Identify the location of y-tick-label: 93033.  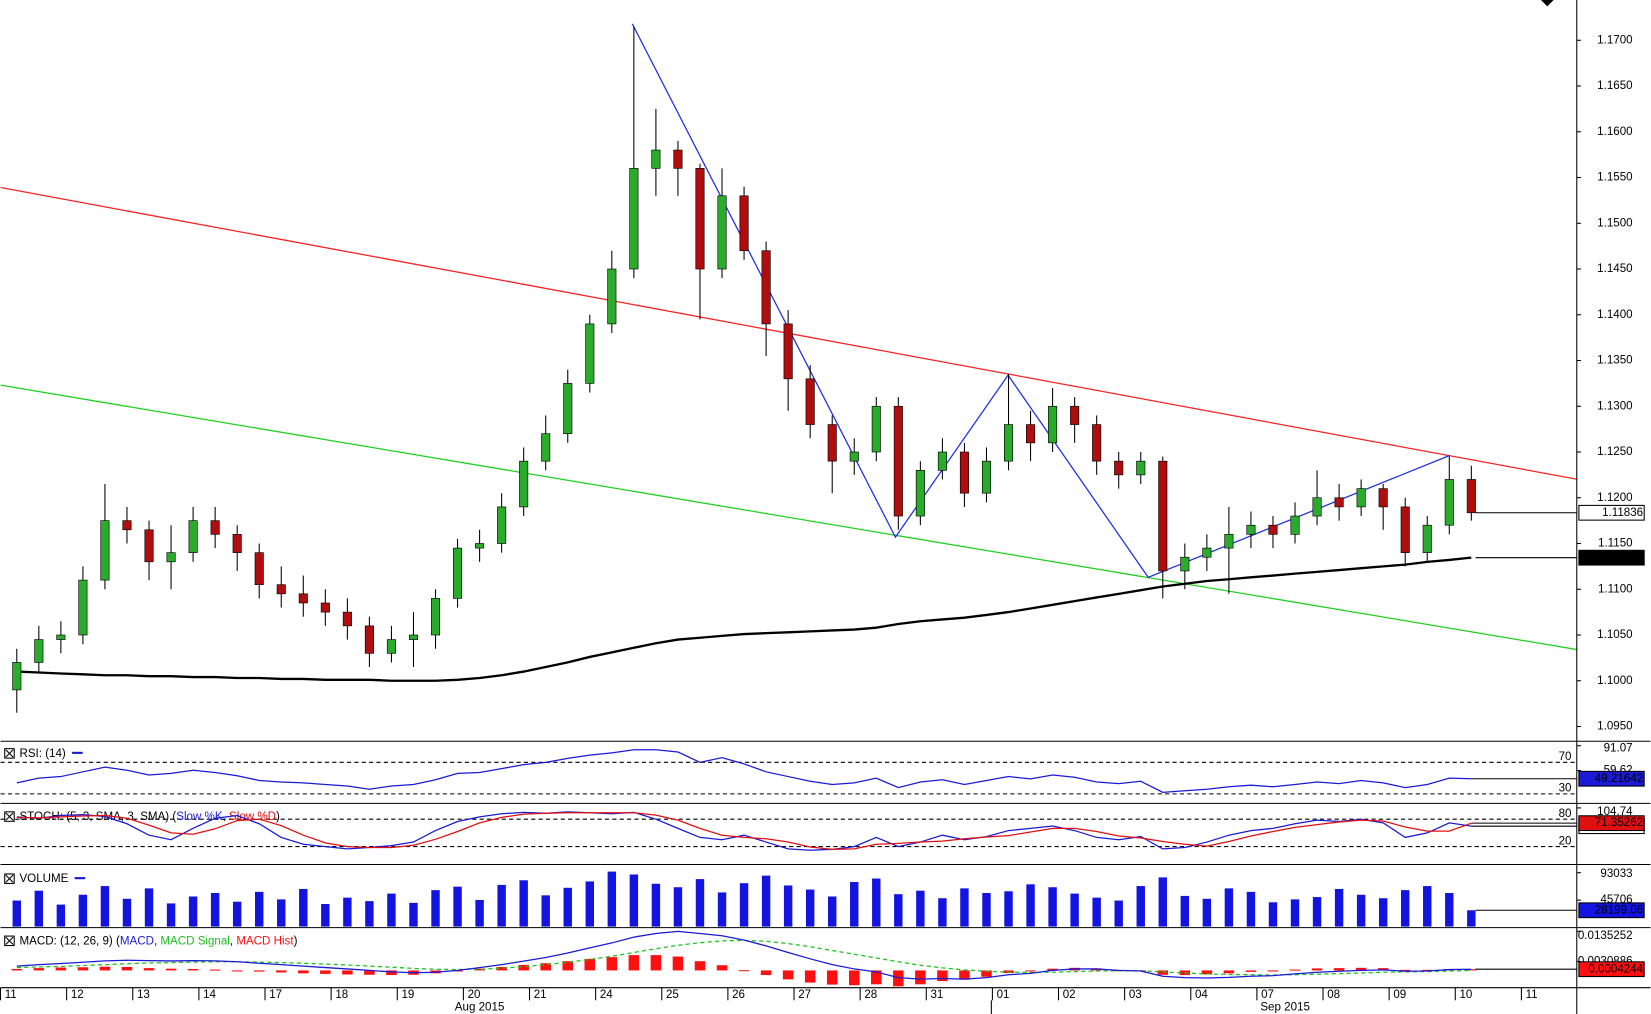
(1616, 874).